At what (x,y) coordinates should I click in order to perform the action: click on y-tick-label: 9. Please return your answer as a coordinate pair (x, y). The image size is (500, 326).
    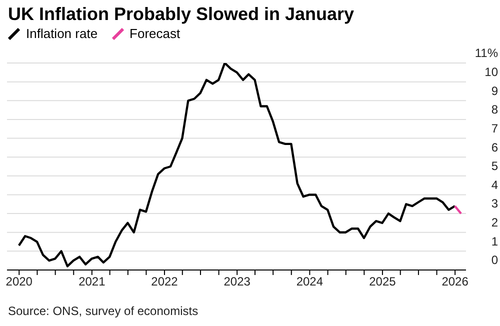
    Looking at the image, I should click on (494, 91).